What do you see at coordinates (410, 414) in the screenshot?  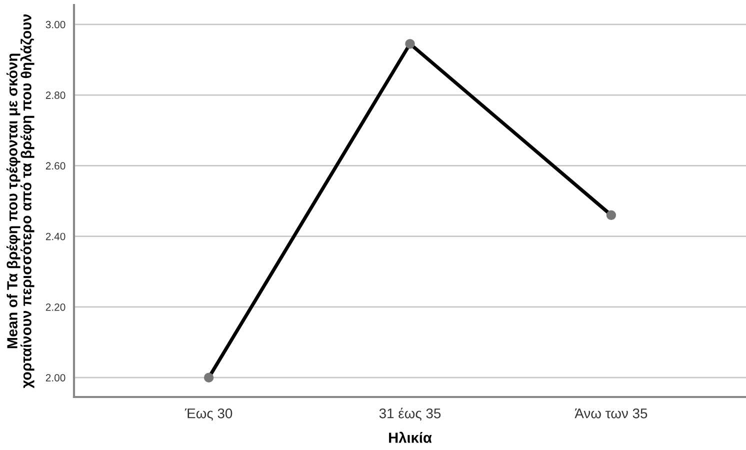 I see `x-tick-label: 31 έως 35` at bounding box center [410, 414].